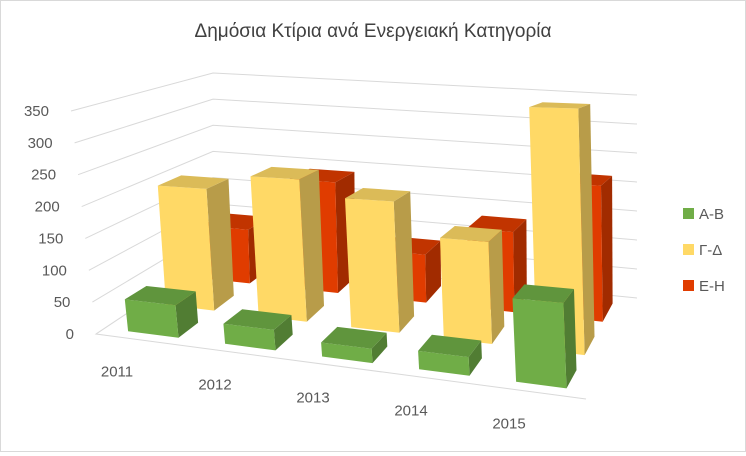 This screenshot has height=456, width=746. I want to click on y-tick-label: 50, so click(62, 302).